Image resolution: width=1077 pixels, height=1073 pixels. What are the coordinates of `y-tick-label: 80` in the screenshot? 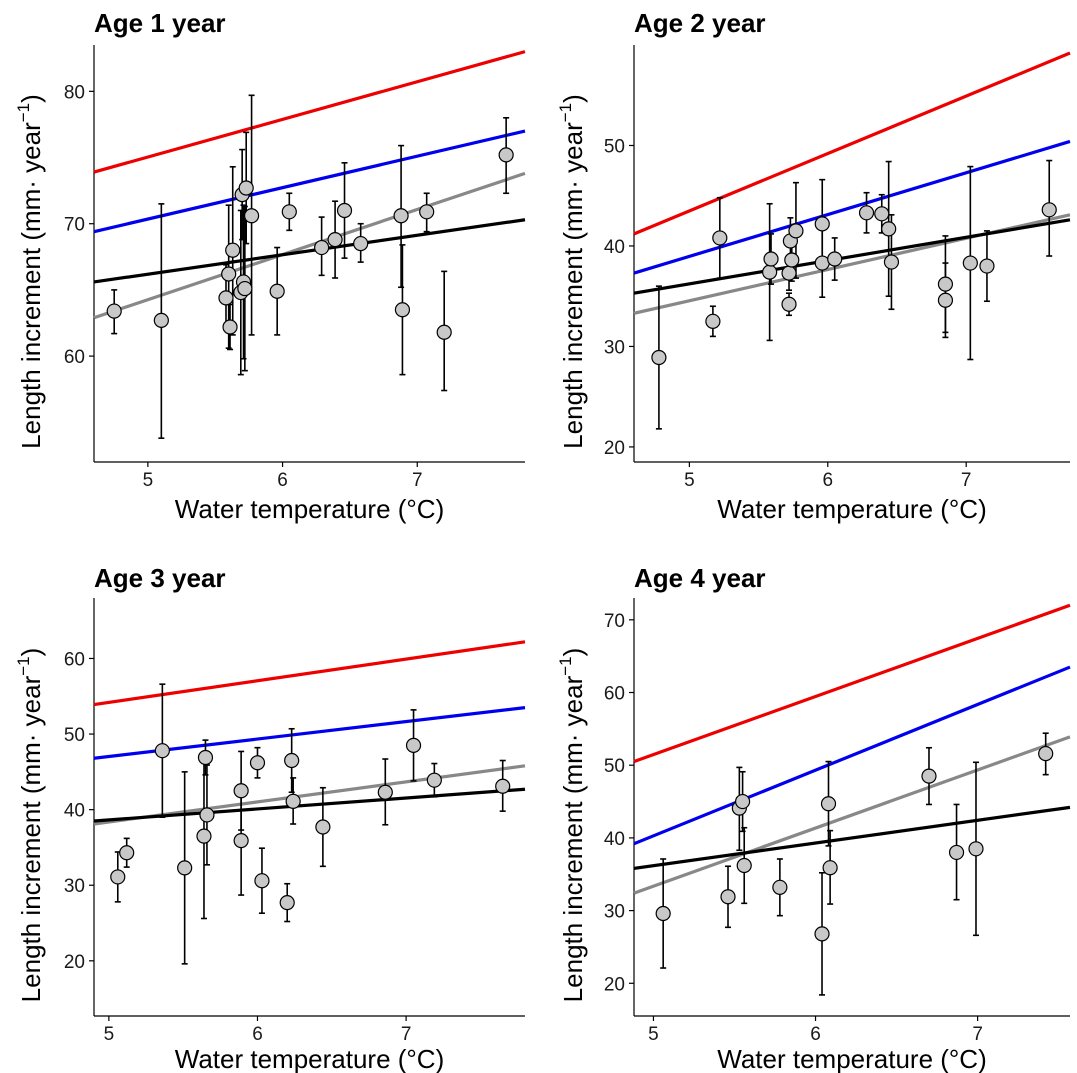 It's located at (74, 92).